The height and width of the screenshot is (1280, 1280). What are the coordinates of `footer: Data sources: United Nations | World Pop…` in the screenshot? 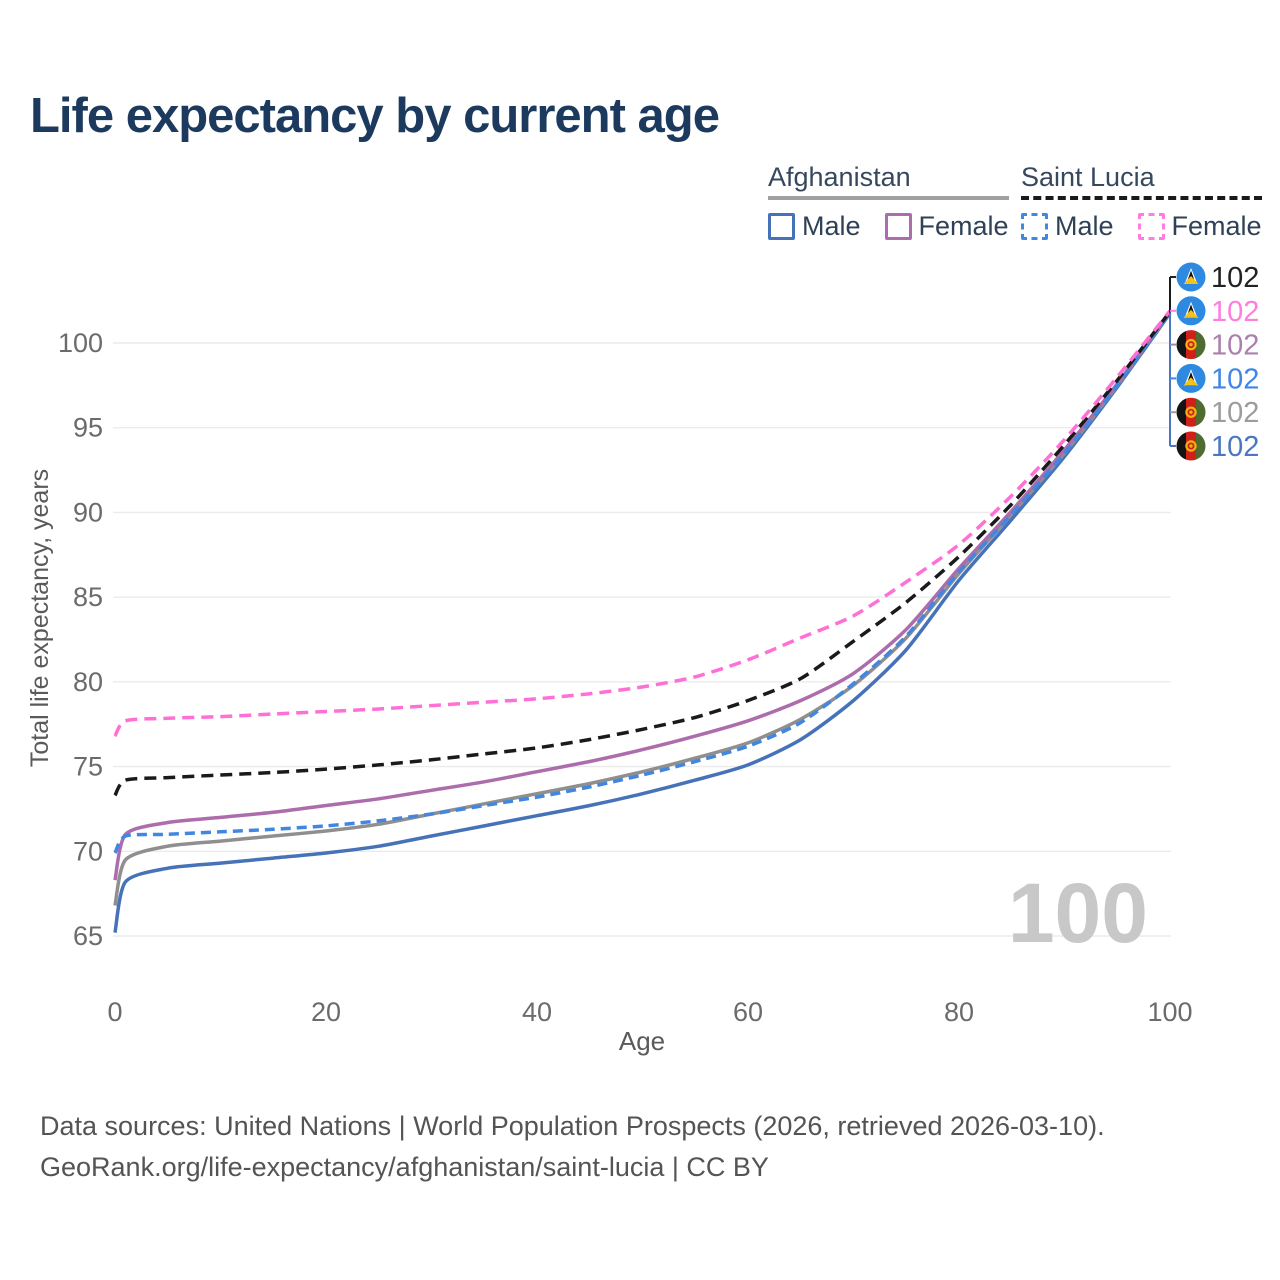 It's located at (572, 1147).